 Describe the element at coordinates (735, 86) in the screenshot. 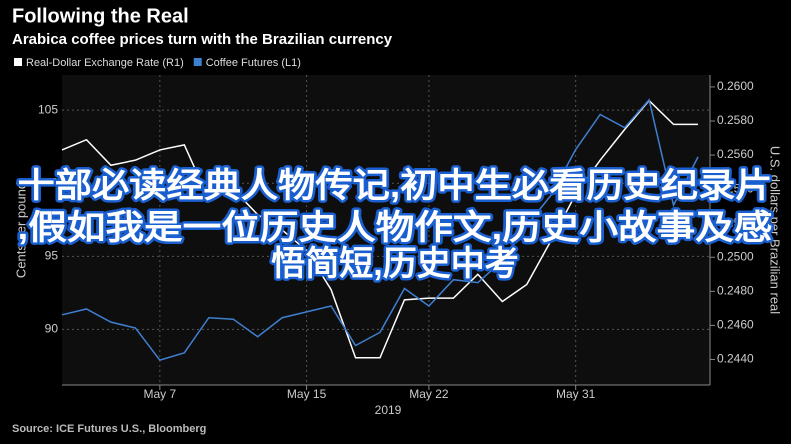

I see `y2-tick-label: 0.2600` at that location.